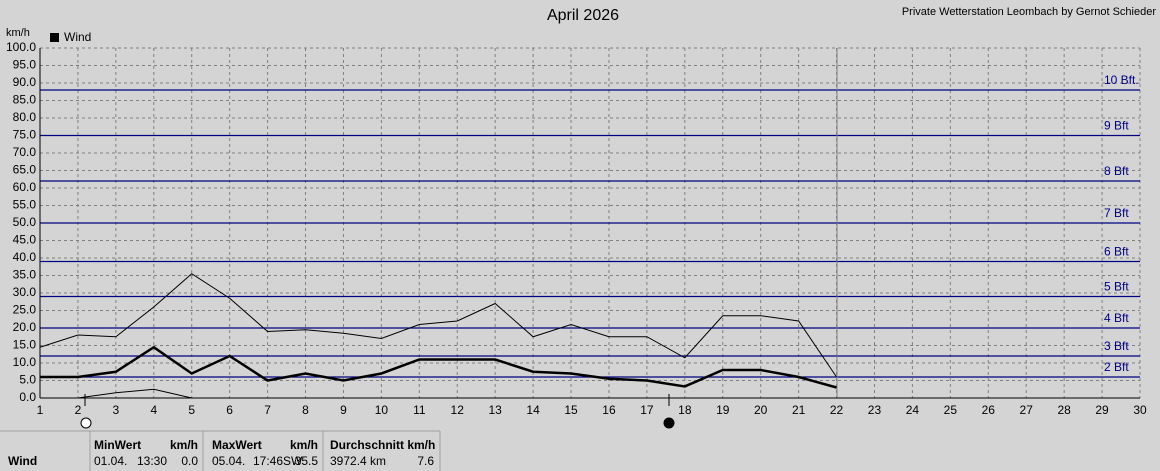 Image resolution: width=1160 pixels, height=471 pixels. I want to click on y-tick-label: 85.0, so click(25, 100).